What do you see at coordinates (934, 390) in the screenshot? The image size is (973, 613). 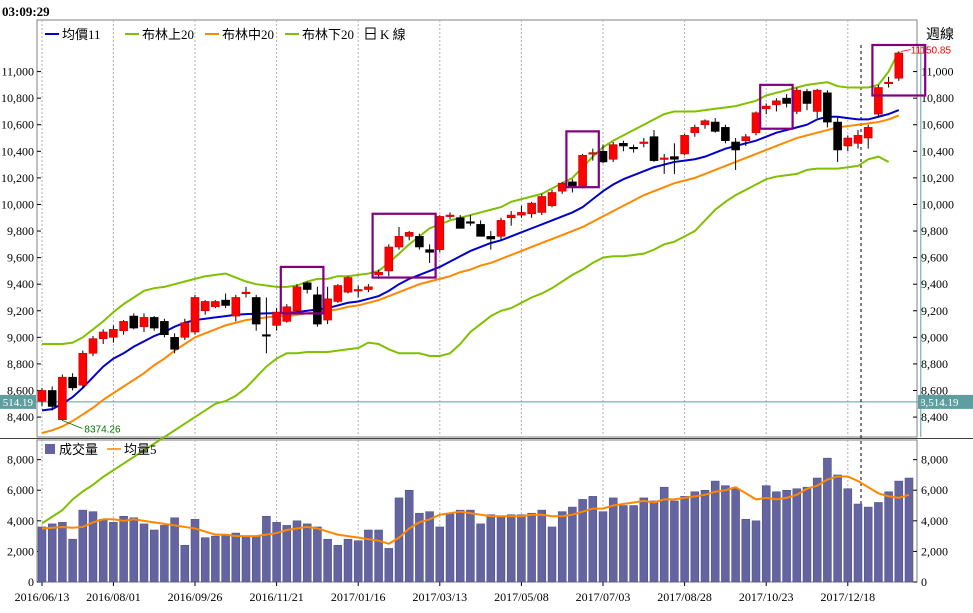 I see `price-y-label-right: 8,600` at bounding box center [934, 390].